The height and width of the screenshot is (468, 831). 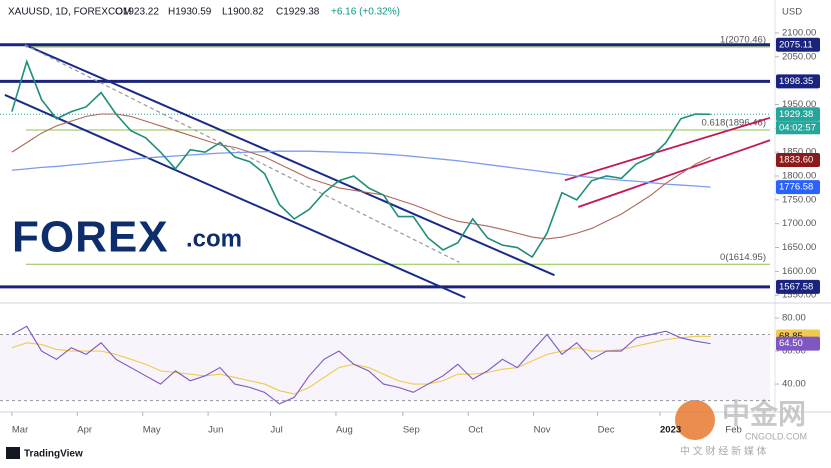 What do you see at coordinates (542, 430) in the screenshot?
I see `x-tick-label: Nov` at bounding box center [542, 430].